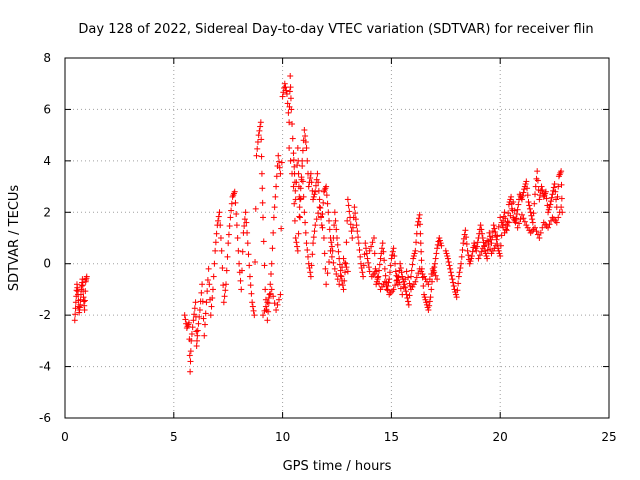 This screenshot has width=640, height=480. Describe the element at coordinates (337, 466) in the screenshot. I see `x-axis-label: GPS time / hours` at that location.